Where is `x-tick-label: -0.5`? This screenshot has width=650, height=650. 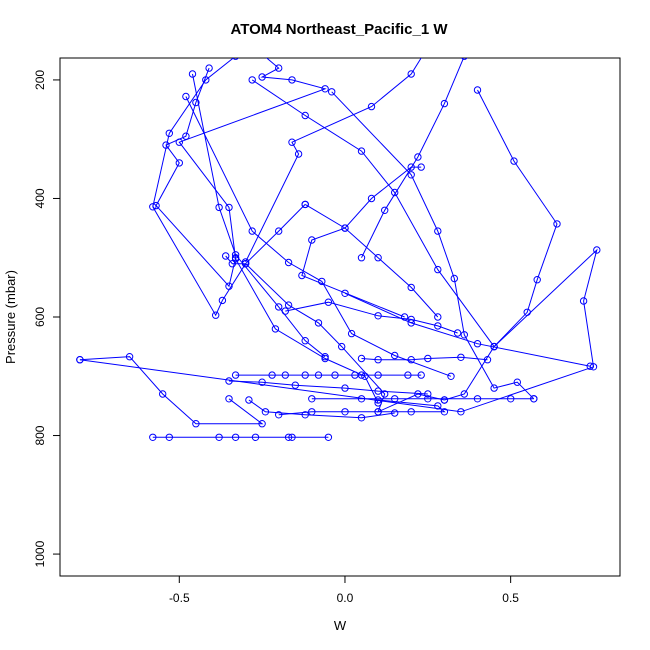 x-tick-label: -0.5 is located at coordinates (179, 598).